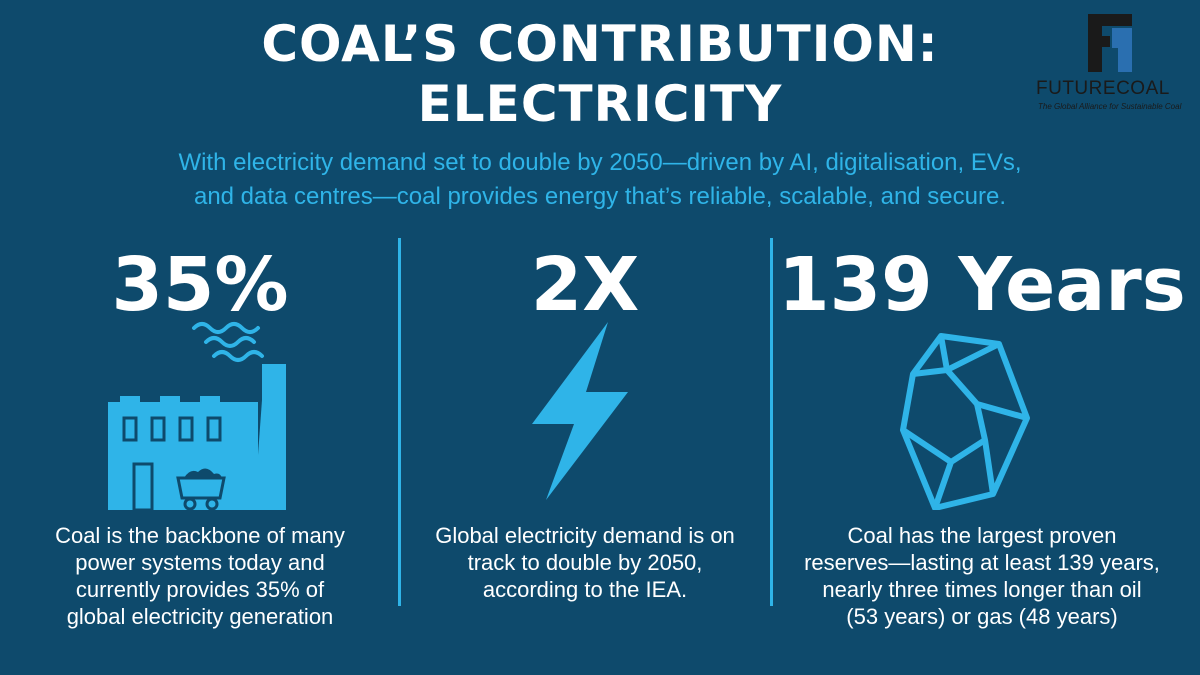 The width and height of the screenshot is (1200, 675). What do you see at coordinates (982, 535) in the screenshot?
I see `desc-line: Coal has the largest proven` at bounding box center [982, 535].